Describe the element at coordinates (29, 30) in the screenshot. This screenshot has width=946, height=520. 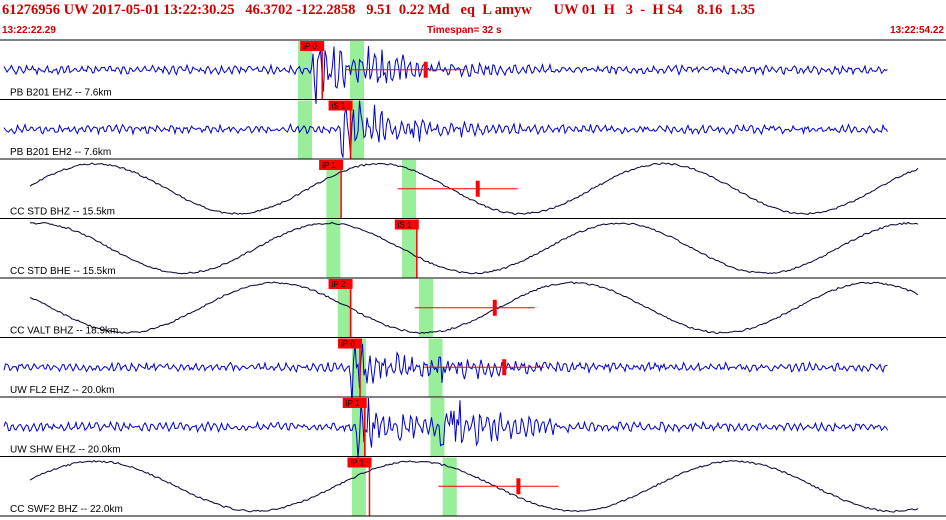
I see `start-time-label: 13:22:22.29` at that location.